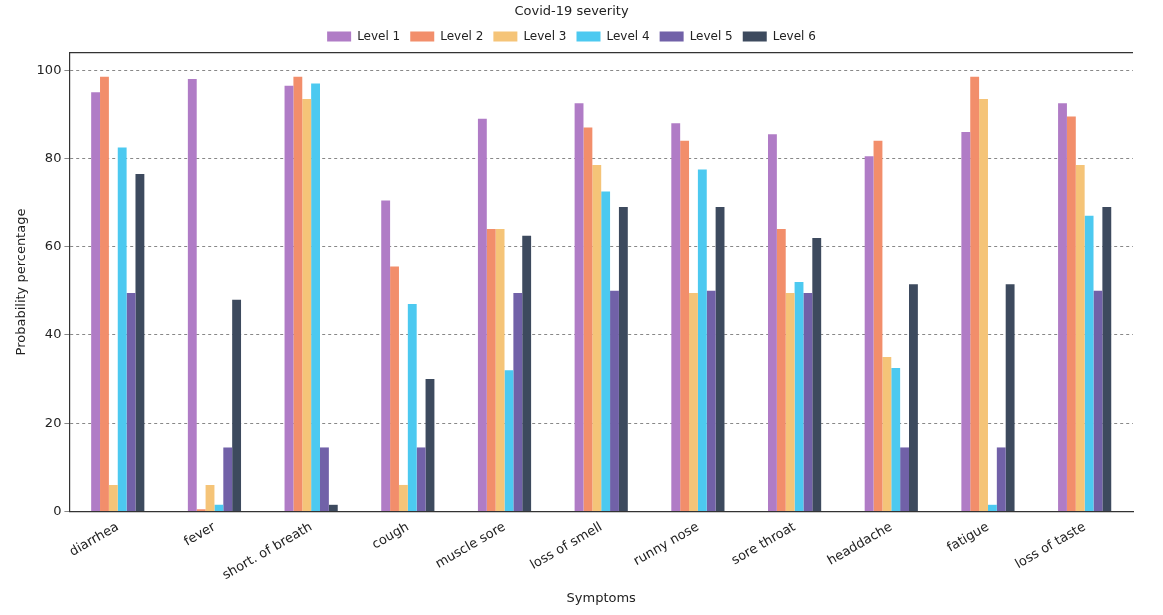 The height and width of the screenshot is (615, 1163). I want to click on y-tick-label: 100, so click(49, 69).